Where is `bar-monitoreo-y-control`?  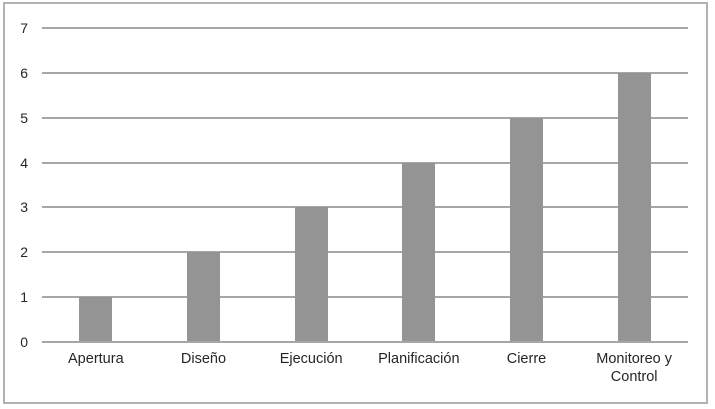 bar-monitoreo-y-control is located at coordinates (634, 207).